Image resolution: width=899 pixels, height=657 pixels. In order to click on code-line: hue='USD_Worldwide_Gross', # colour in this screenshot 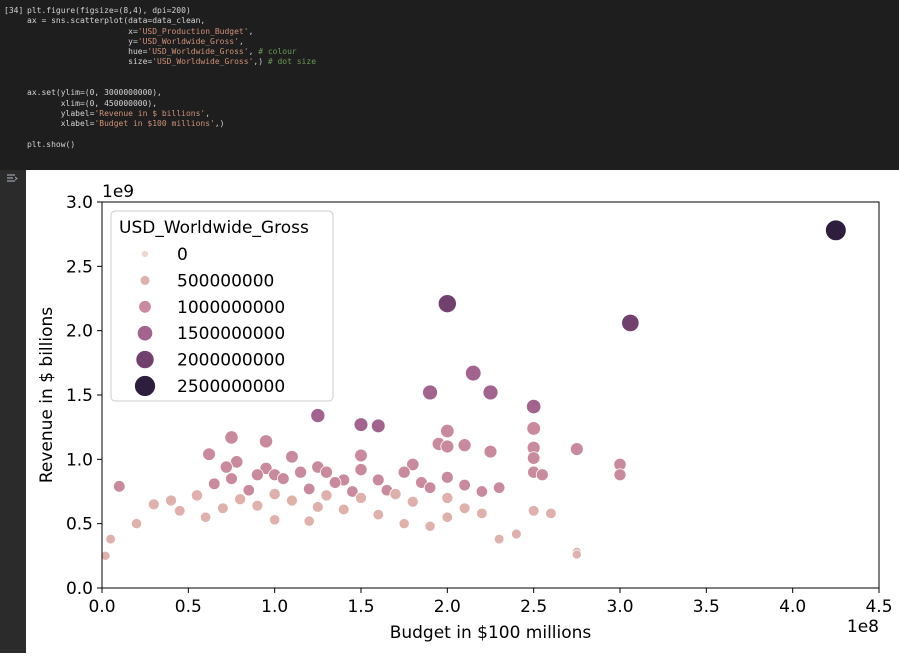, I will do `click(171, 52)`.